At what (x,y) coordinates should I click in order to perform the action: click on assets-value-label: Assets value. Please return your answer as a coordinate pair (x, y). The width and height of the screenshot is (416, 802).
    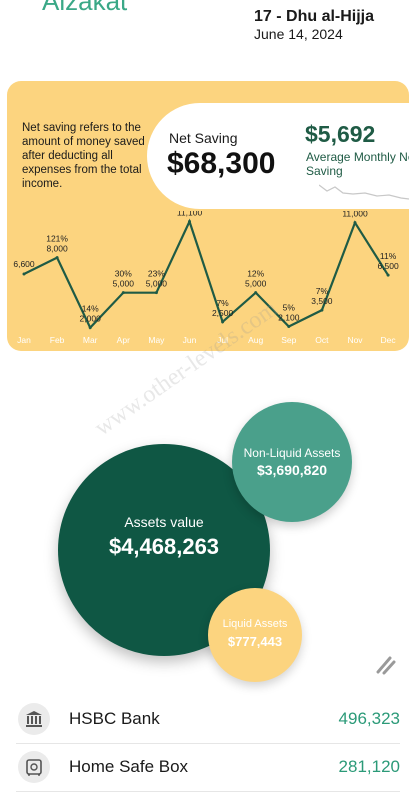
    Looking at the image, I should click on (164, 522).